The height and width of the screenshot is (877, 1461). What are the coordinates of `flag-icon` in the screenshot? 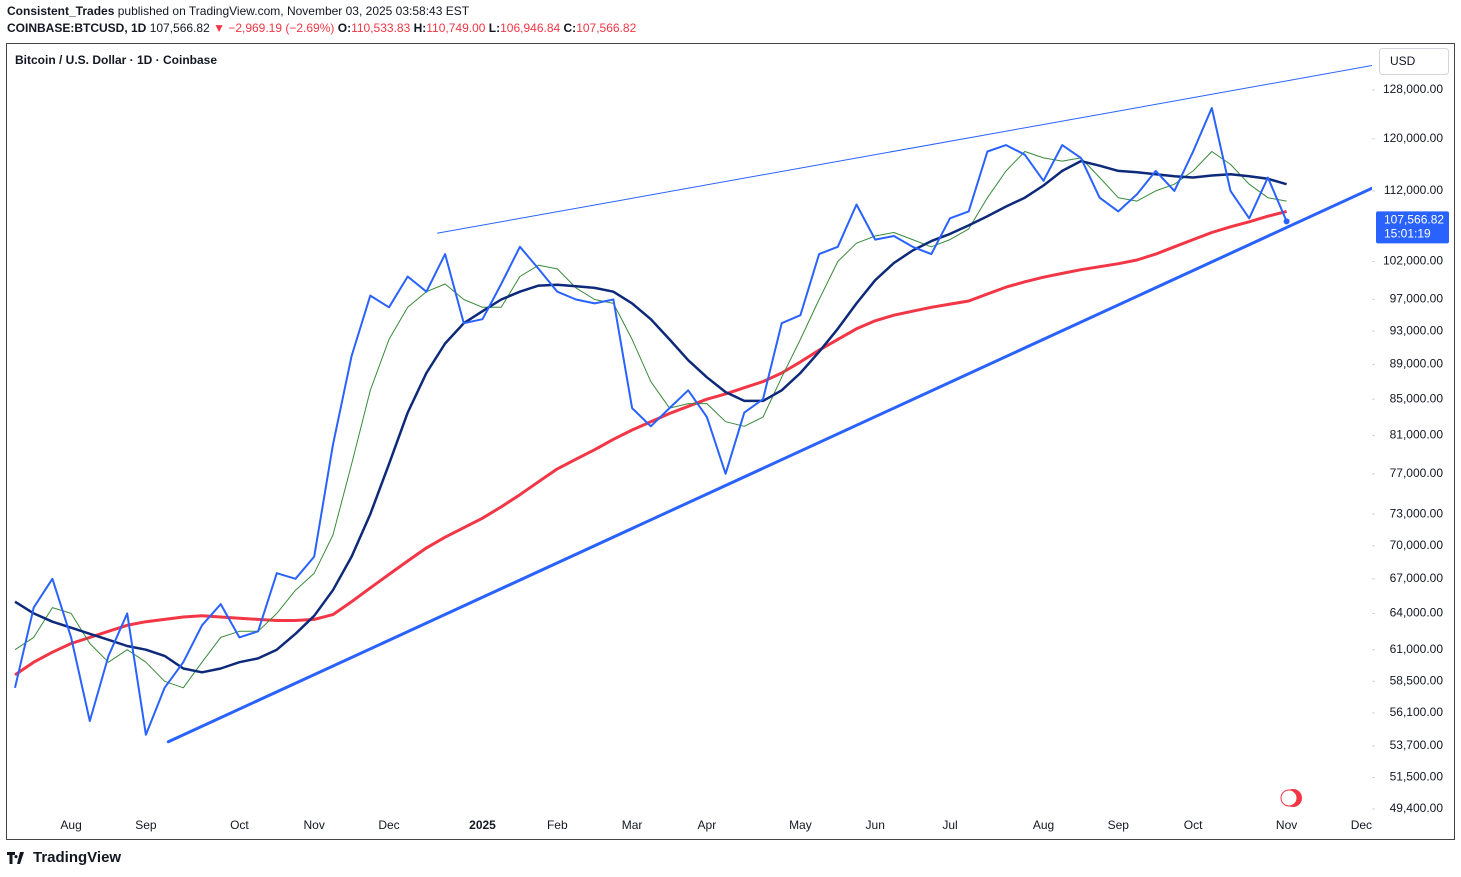 It's located at (1291, 798).